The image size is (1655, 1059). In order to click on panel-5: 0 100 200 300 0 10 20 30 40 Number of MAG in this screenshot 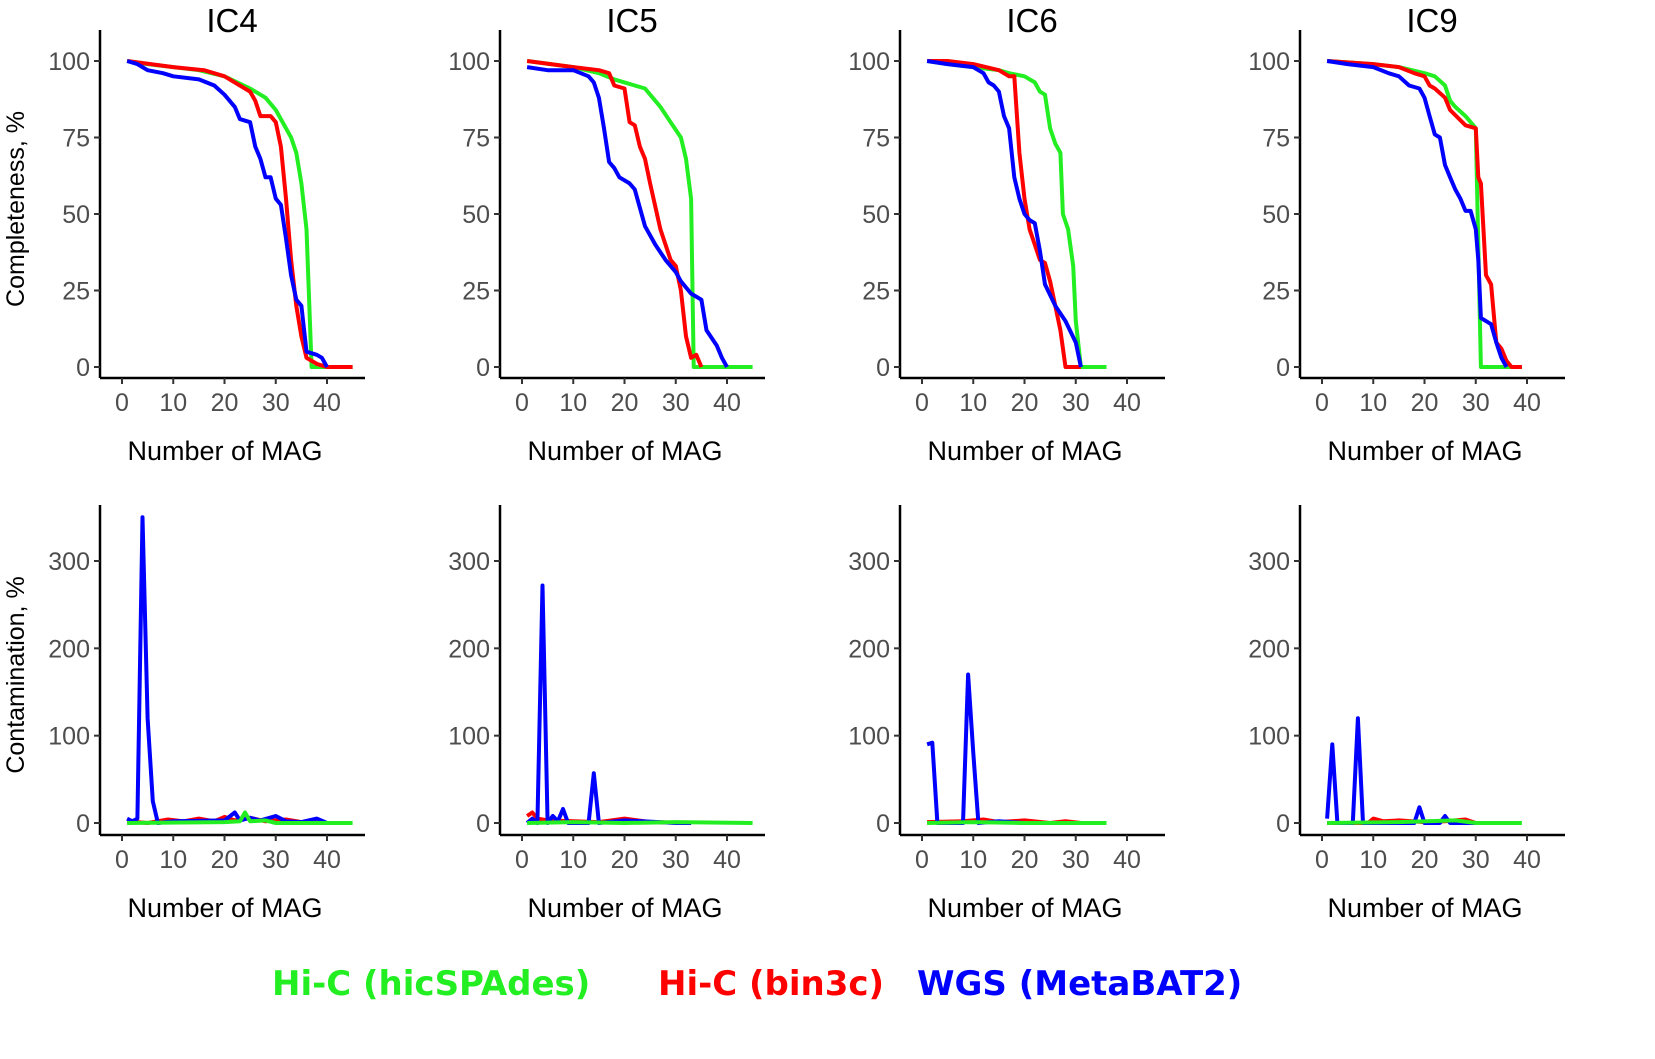, I will do `click(606, 714)`.